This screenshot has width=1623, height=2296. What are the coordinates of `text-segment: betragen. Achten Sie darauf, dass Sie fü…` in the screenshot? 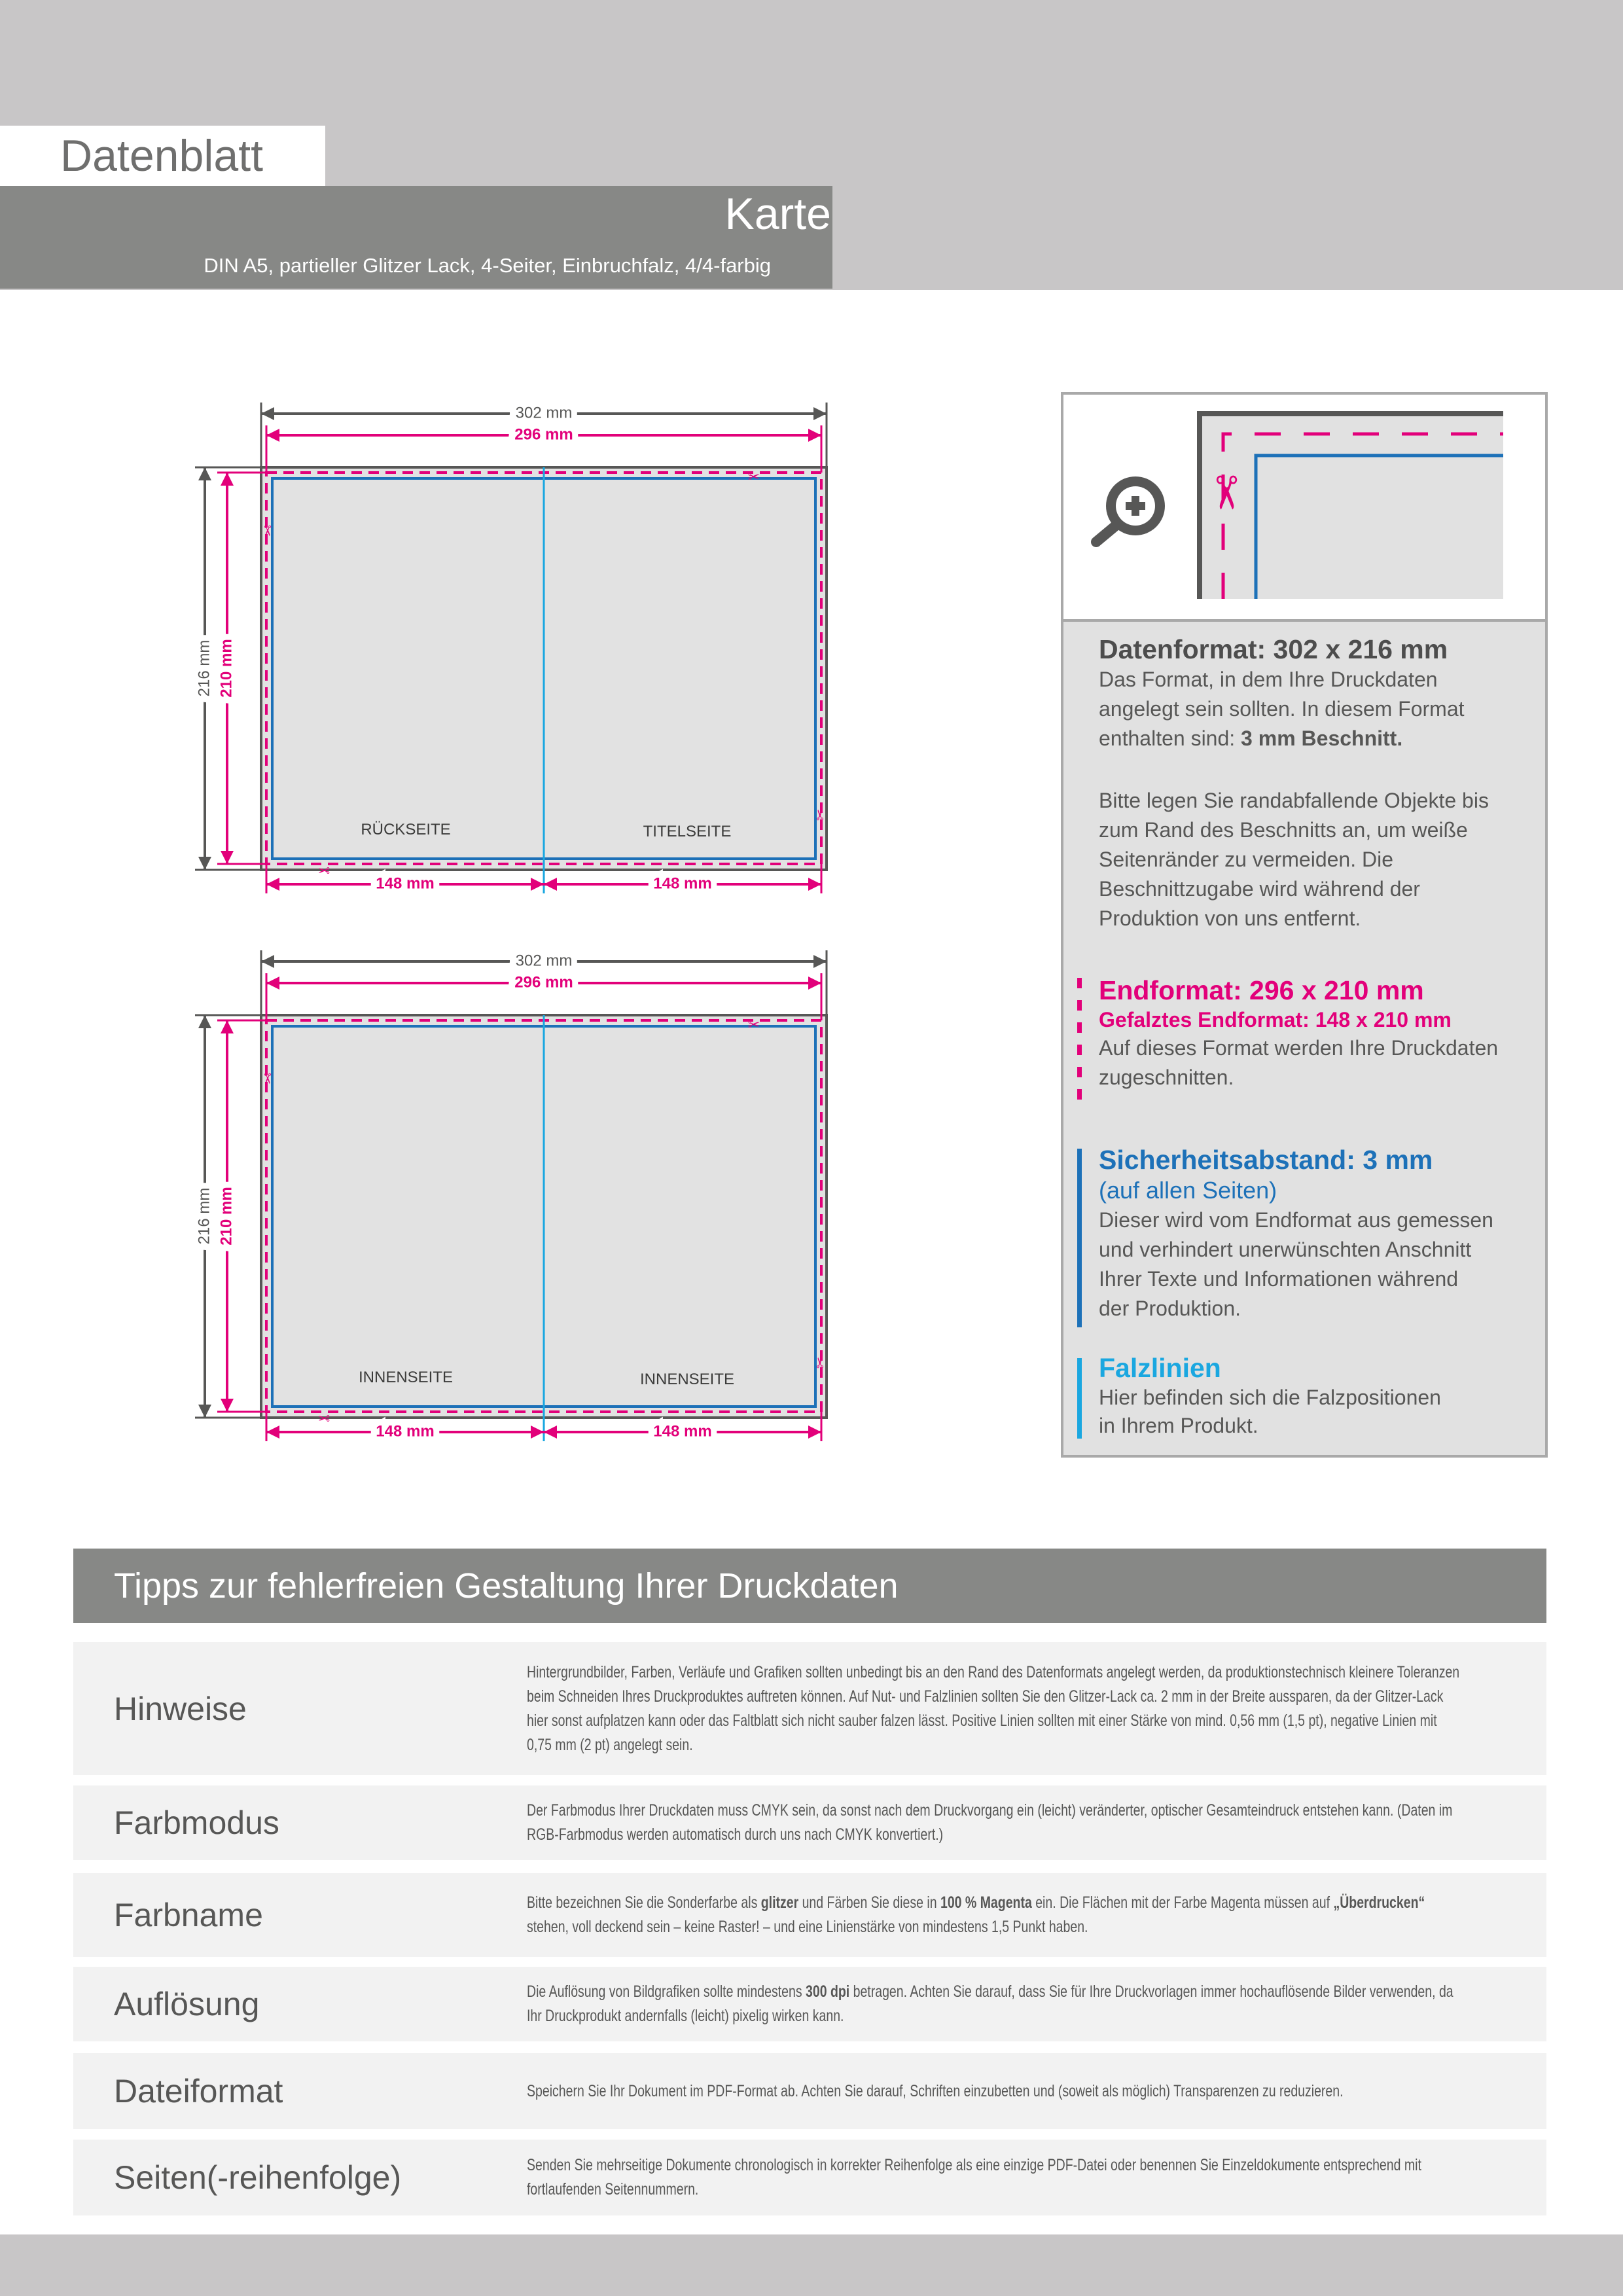 It's located at (991, 2003).